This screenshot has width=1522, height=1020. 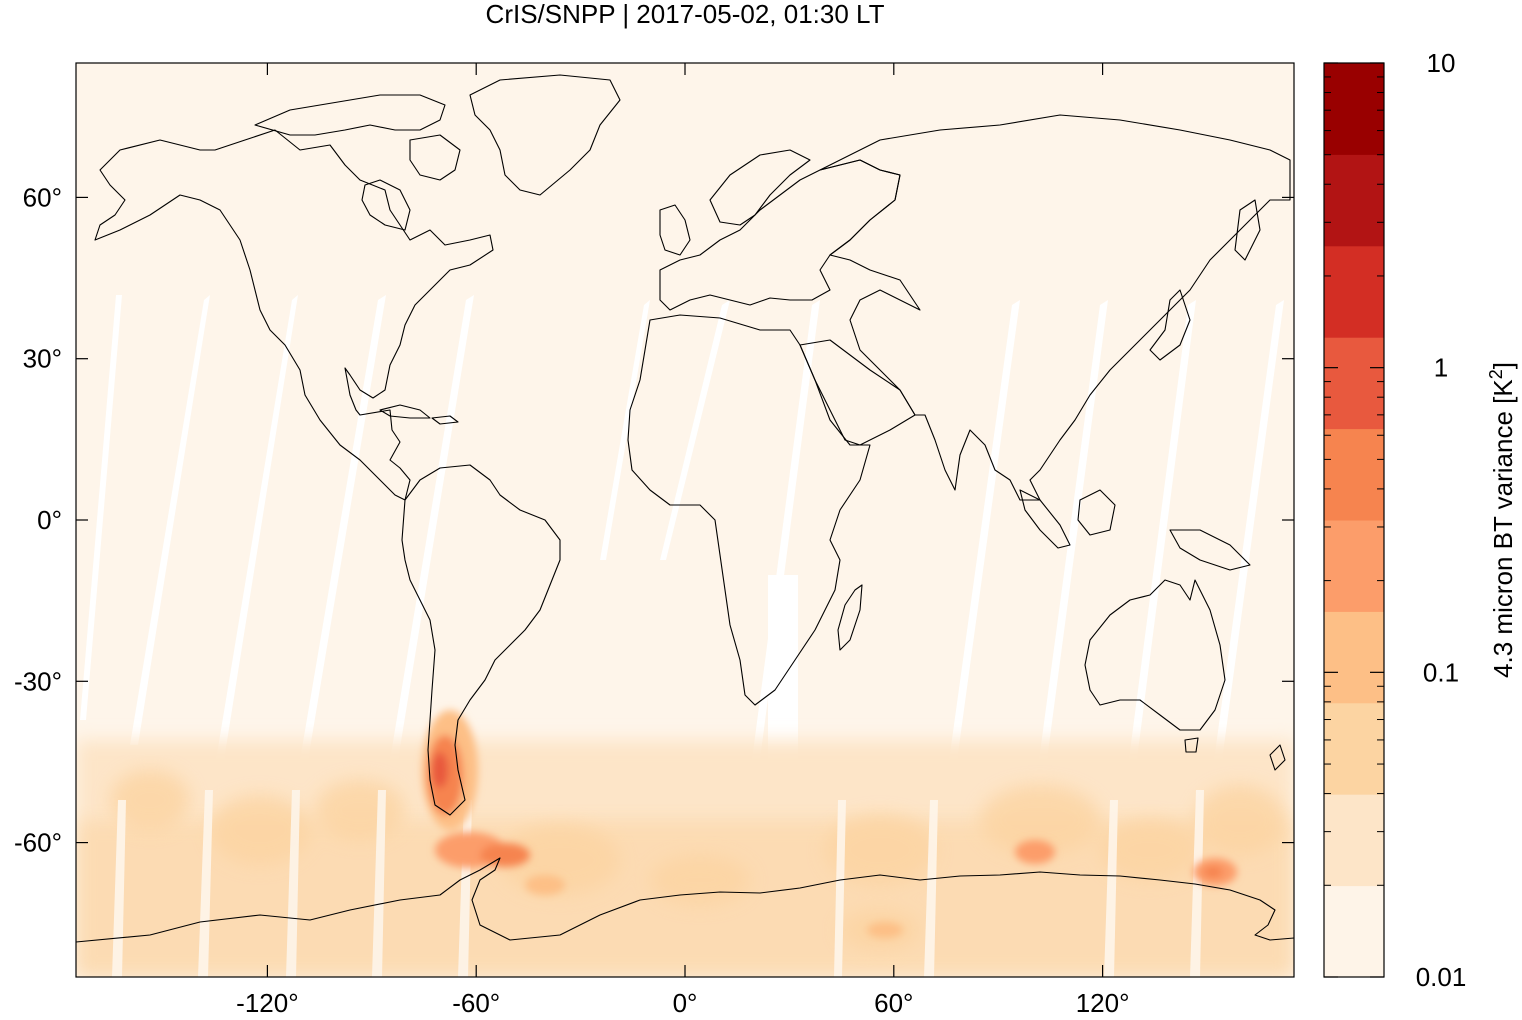 What do you see at coordinates (435, 157) in the screenshot?
I see `coastline-baffin` at bounding box center [435, 157].